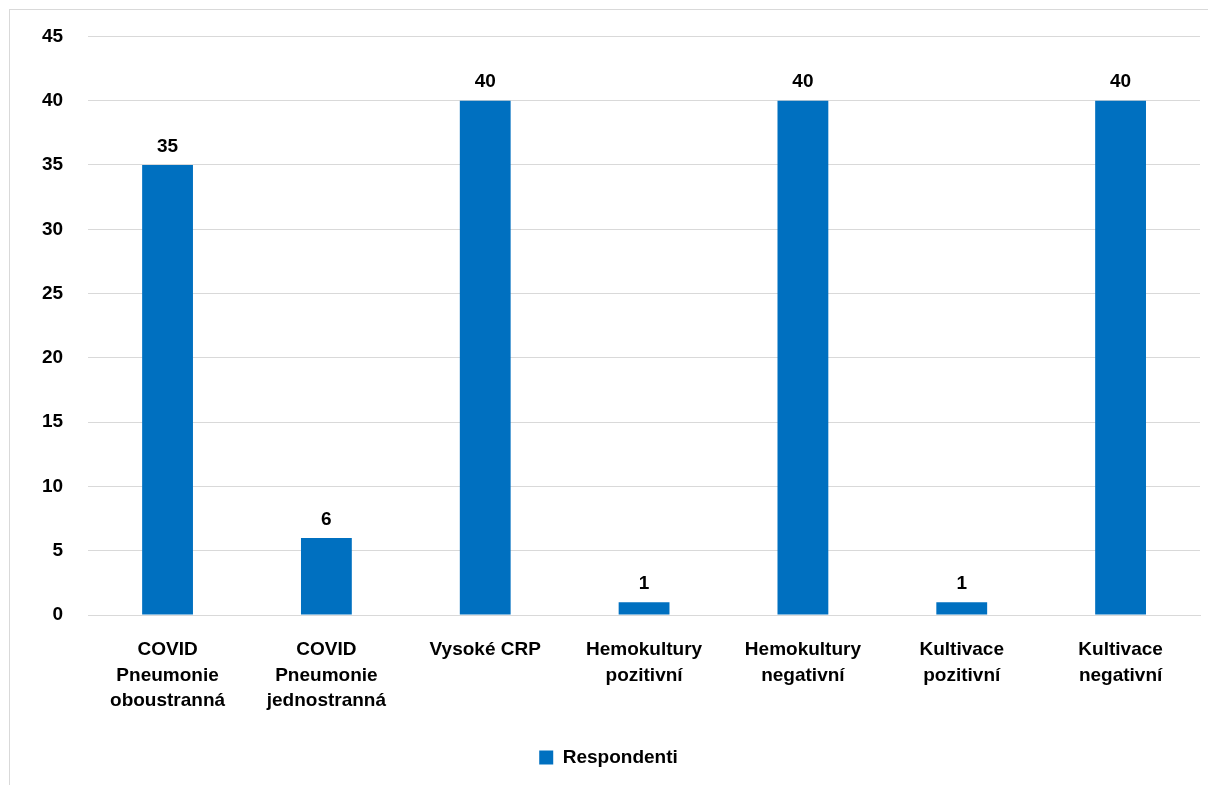 The image size is (1208, 785). Describe the element at coordinates (961, 661) in the screenshot. I see `x-tick-label: Kultivace pozitivní` at that location.